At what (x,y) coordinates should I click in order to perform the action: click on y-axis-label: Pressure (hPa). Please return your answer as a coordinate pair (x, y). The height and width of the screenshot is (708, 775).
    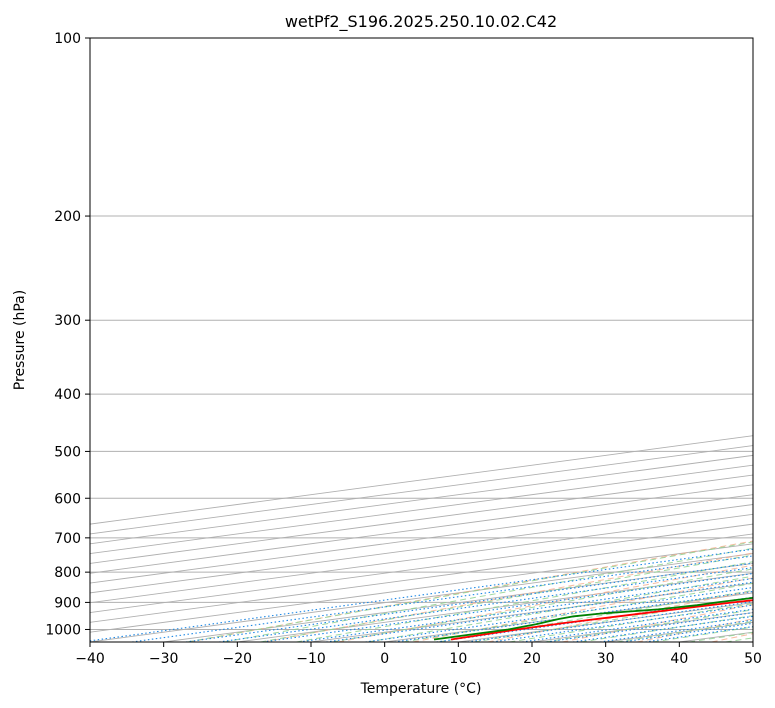
    Looking at the image, I should click on (20, 340).